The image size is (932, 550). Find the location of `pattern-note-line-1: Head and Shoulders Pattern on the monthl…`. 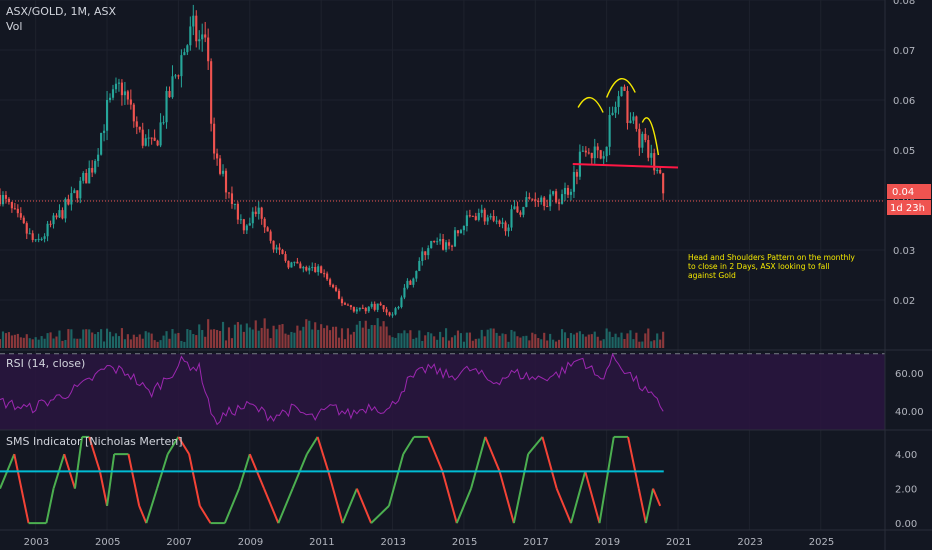

pattern-note-line-1: Head and Shoulders Pattern on the monthl… is located at coordinates (771, 257).